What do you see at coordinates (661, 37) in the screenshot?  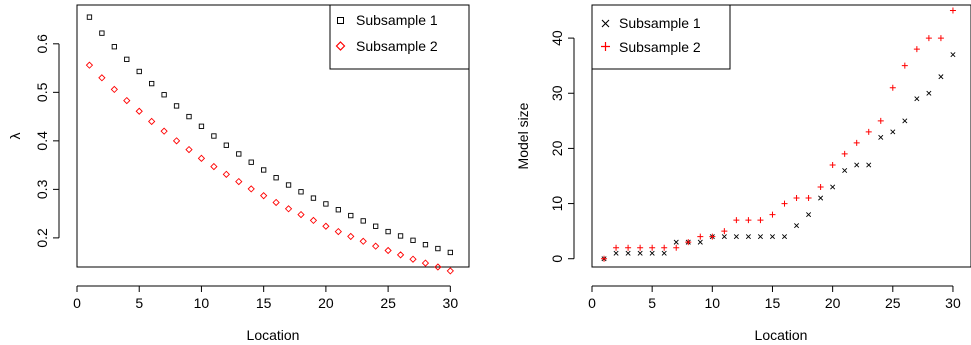 I see `legend-box-right` at bounding box center [661, 37].